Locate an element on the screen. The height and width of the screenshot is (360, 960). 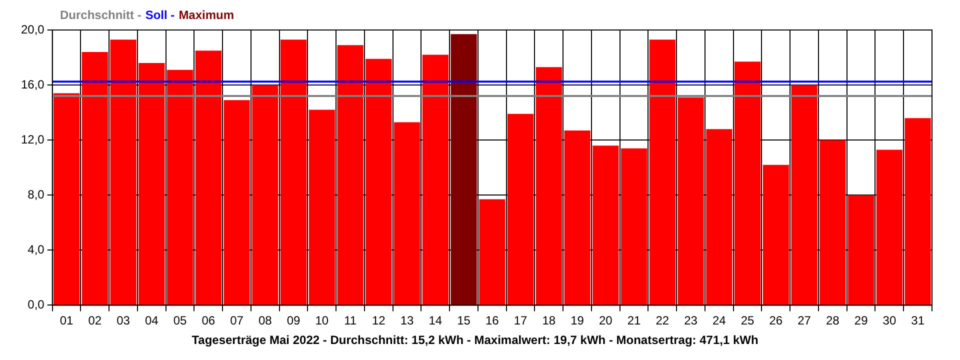
x-tick-label: 06 is located at coordinates (209, 321).